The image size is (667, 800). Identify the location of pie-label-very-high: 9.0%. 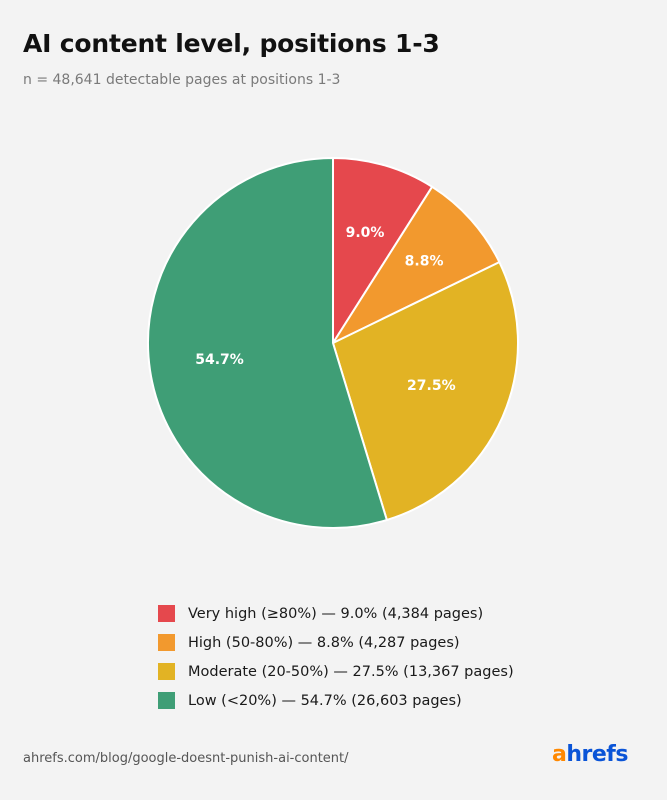
(365, 233).